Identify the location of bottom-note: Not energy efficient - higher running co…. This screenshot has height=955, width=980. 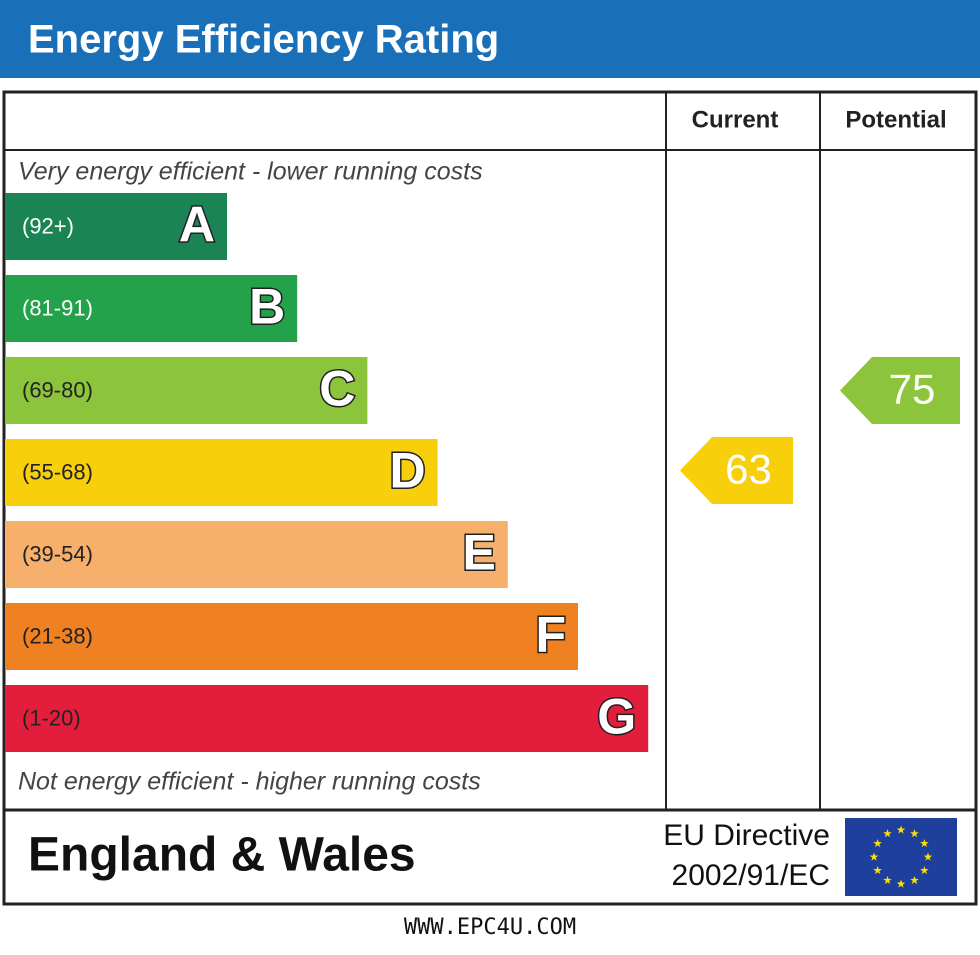
(249, 782).